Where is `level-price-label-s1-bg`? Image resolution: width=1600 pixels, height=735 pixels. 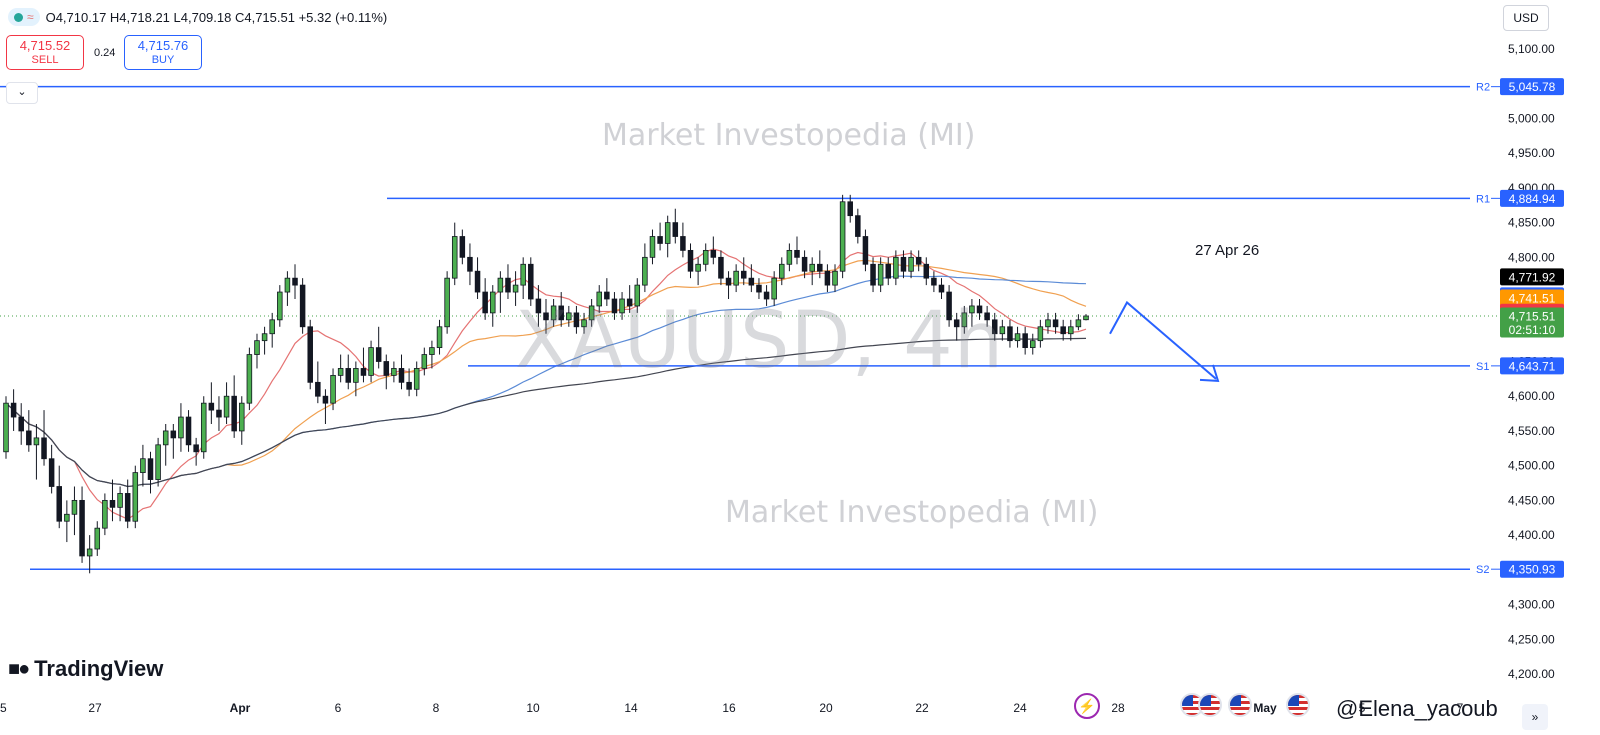
level-price-label-s1-bg is located at coordinates (1532, 366).